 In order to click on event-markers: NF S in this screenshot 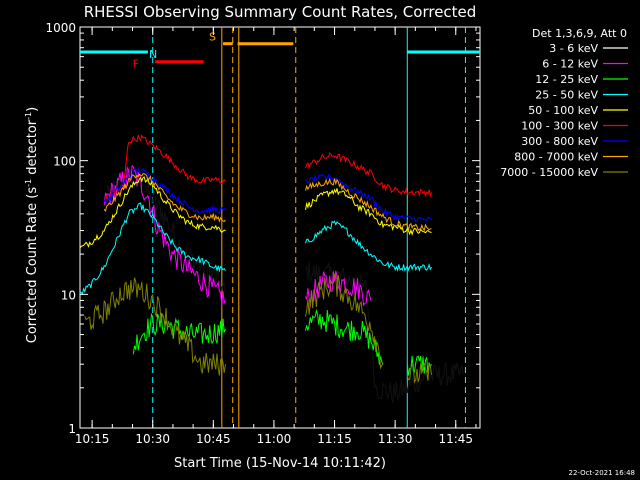, I will do `click(174, 51)`.